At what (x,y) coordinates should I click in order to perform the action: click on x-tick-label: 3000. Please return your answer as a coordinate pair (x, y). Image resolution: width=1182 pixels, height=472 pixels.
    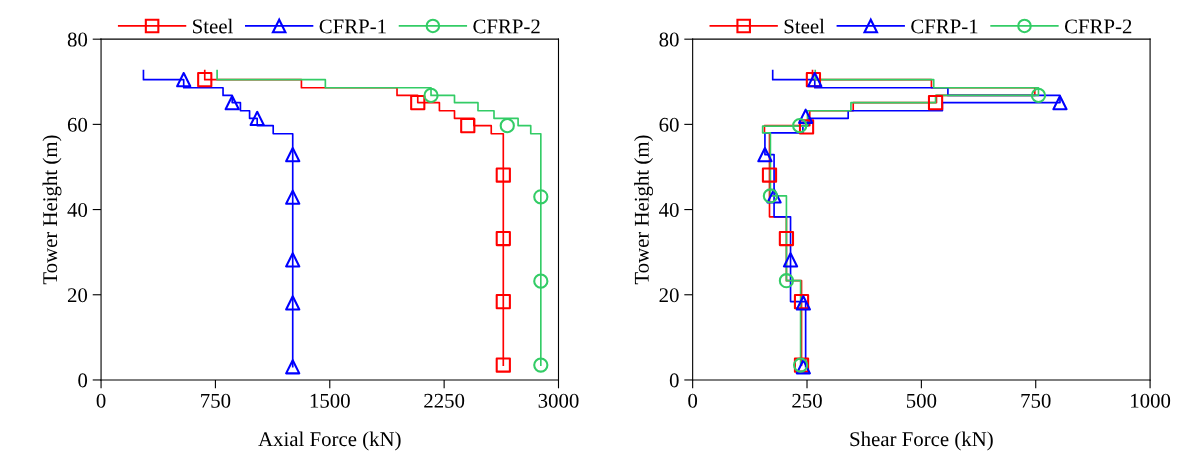
    Looking at the image, I should click on (558, 400).